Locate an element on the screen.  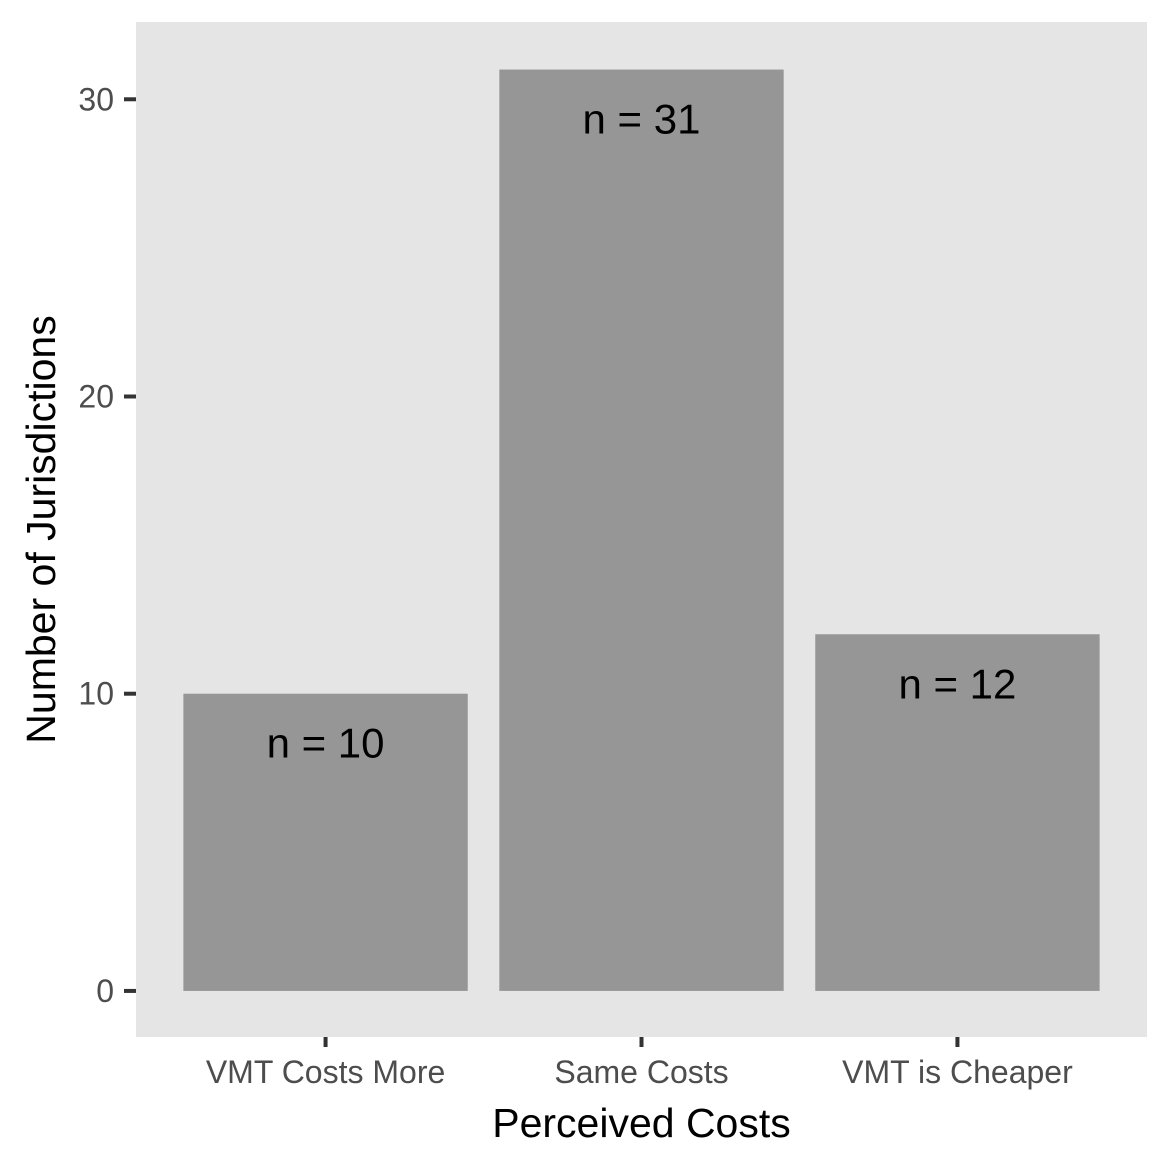
bar-data-label: n = 31 is located at coordinates (642, 119).